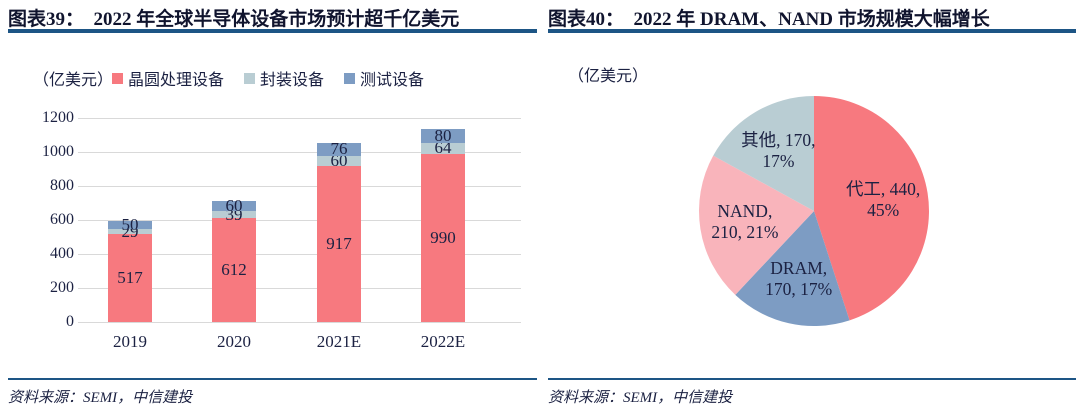  I want to click on legend-label: 测试设备, so click(392, 80).